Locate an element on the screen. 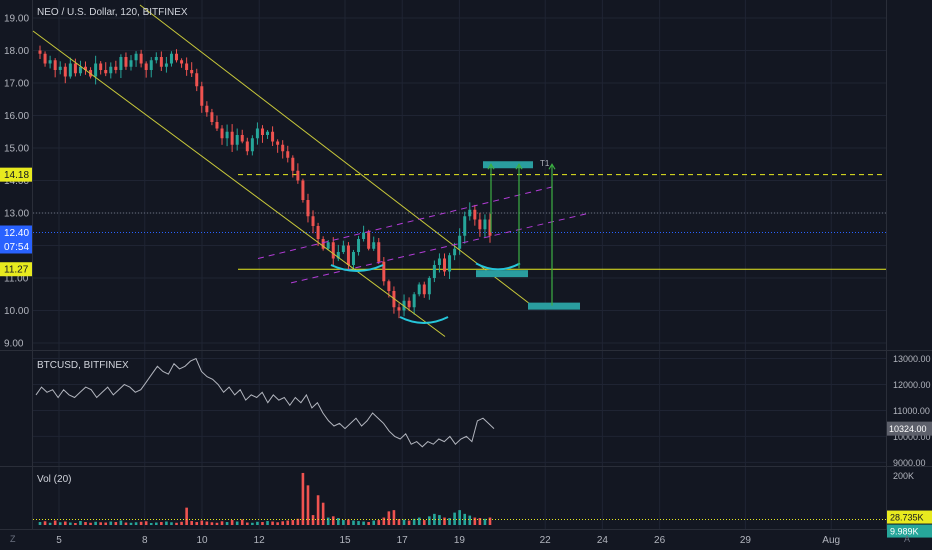 This screenshot has height=550, width=932. btc-last-value-bg is located at coordinates (909, 428).